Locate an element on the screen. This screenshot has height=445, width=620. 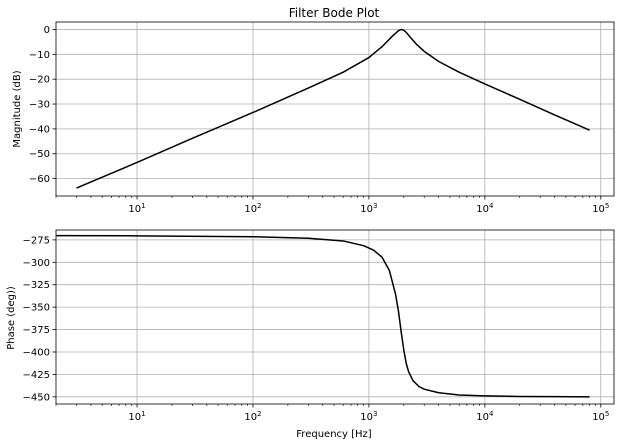
phase-y-tick-label: −375 is located at coordinates (36, 330).